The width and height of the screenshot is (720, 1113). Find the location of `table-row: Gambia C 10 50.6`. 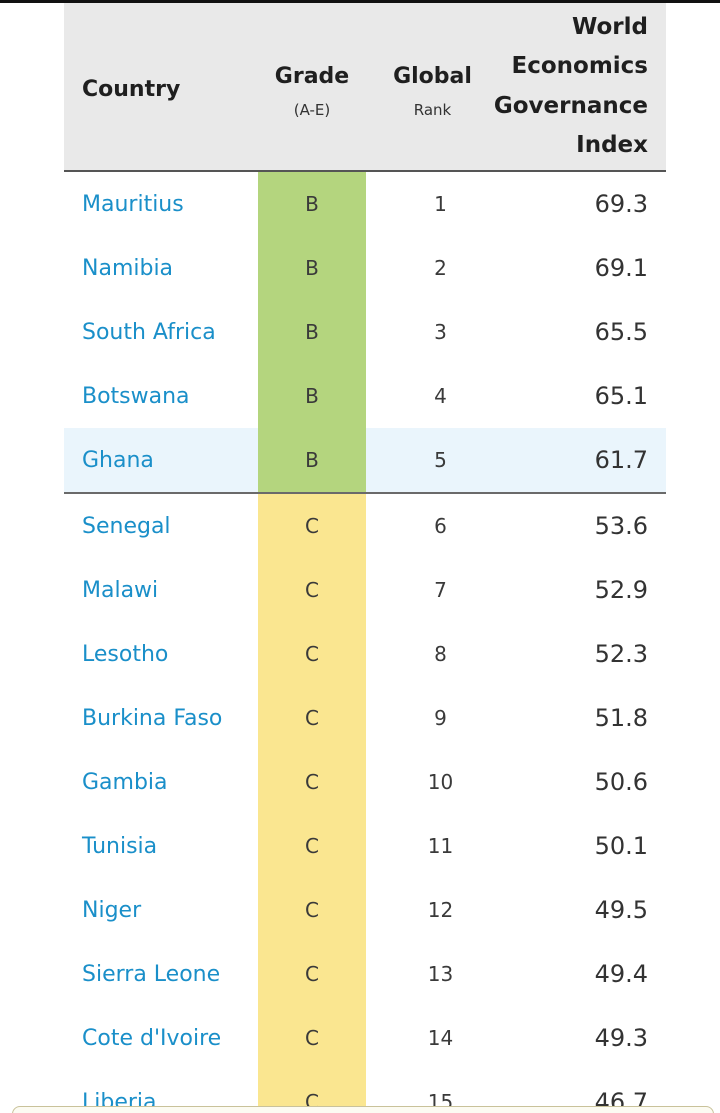

table-row: Gambia C 10 50.6 is located at coordinates (365, 782).